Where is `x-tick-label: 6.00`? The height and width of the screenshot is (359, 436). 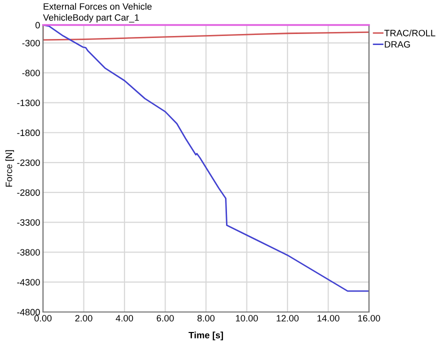
x-tick-label: 6.00 is located at coordinates (165, 318).